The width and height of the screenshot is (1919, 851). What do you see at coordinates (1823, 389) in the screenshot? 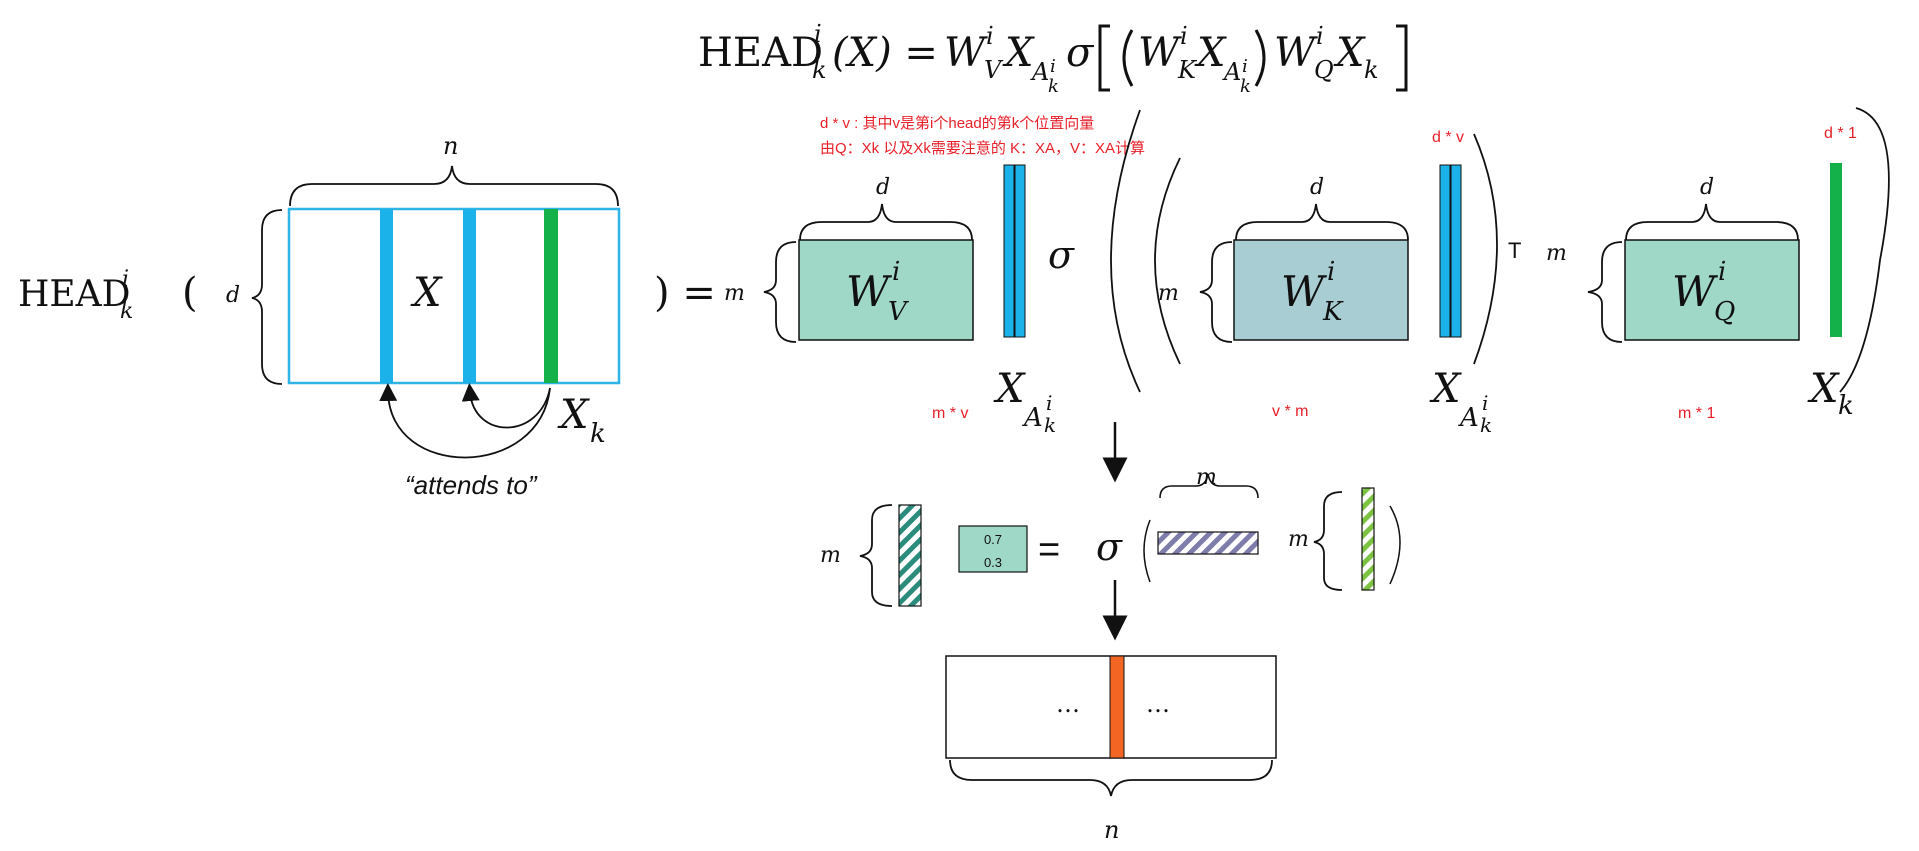
I see `xk-right-label: X` at bounding box center [1823, 389].